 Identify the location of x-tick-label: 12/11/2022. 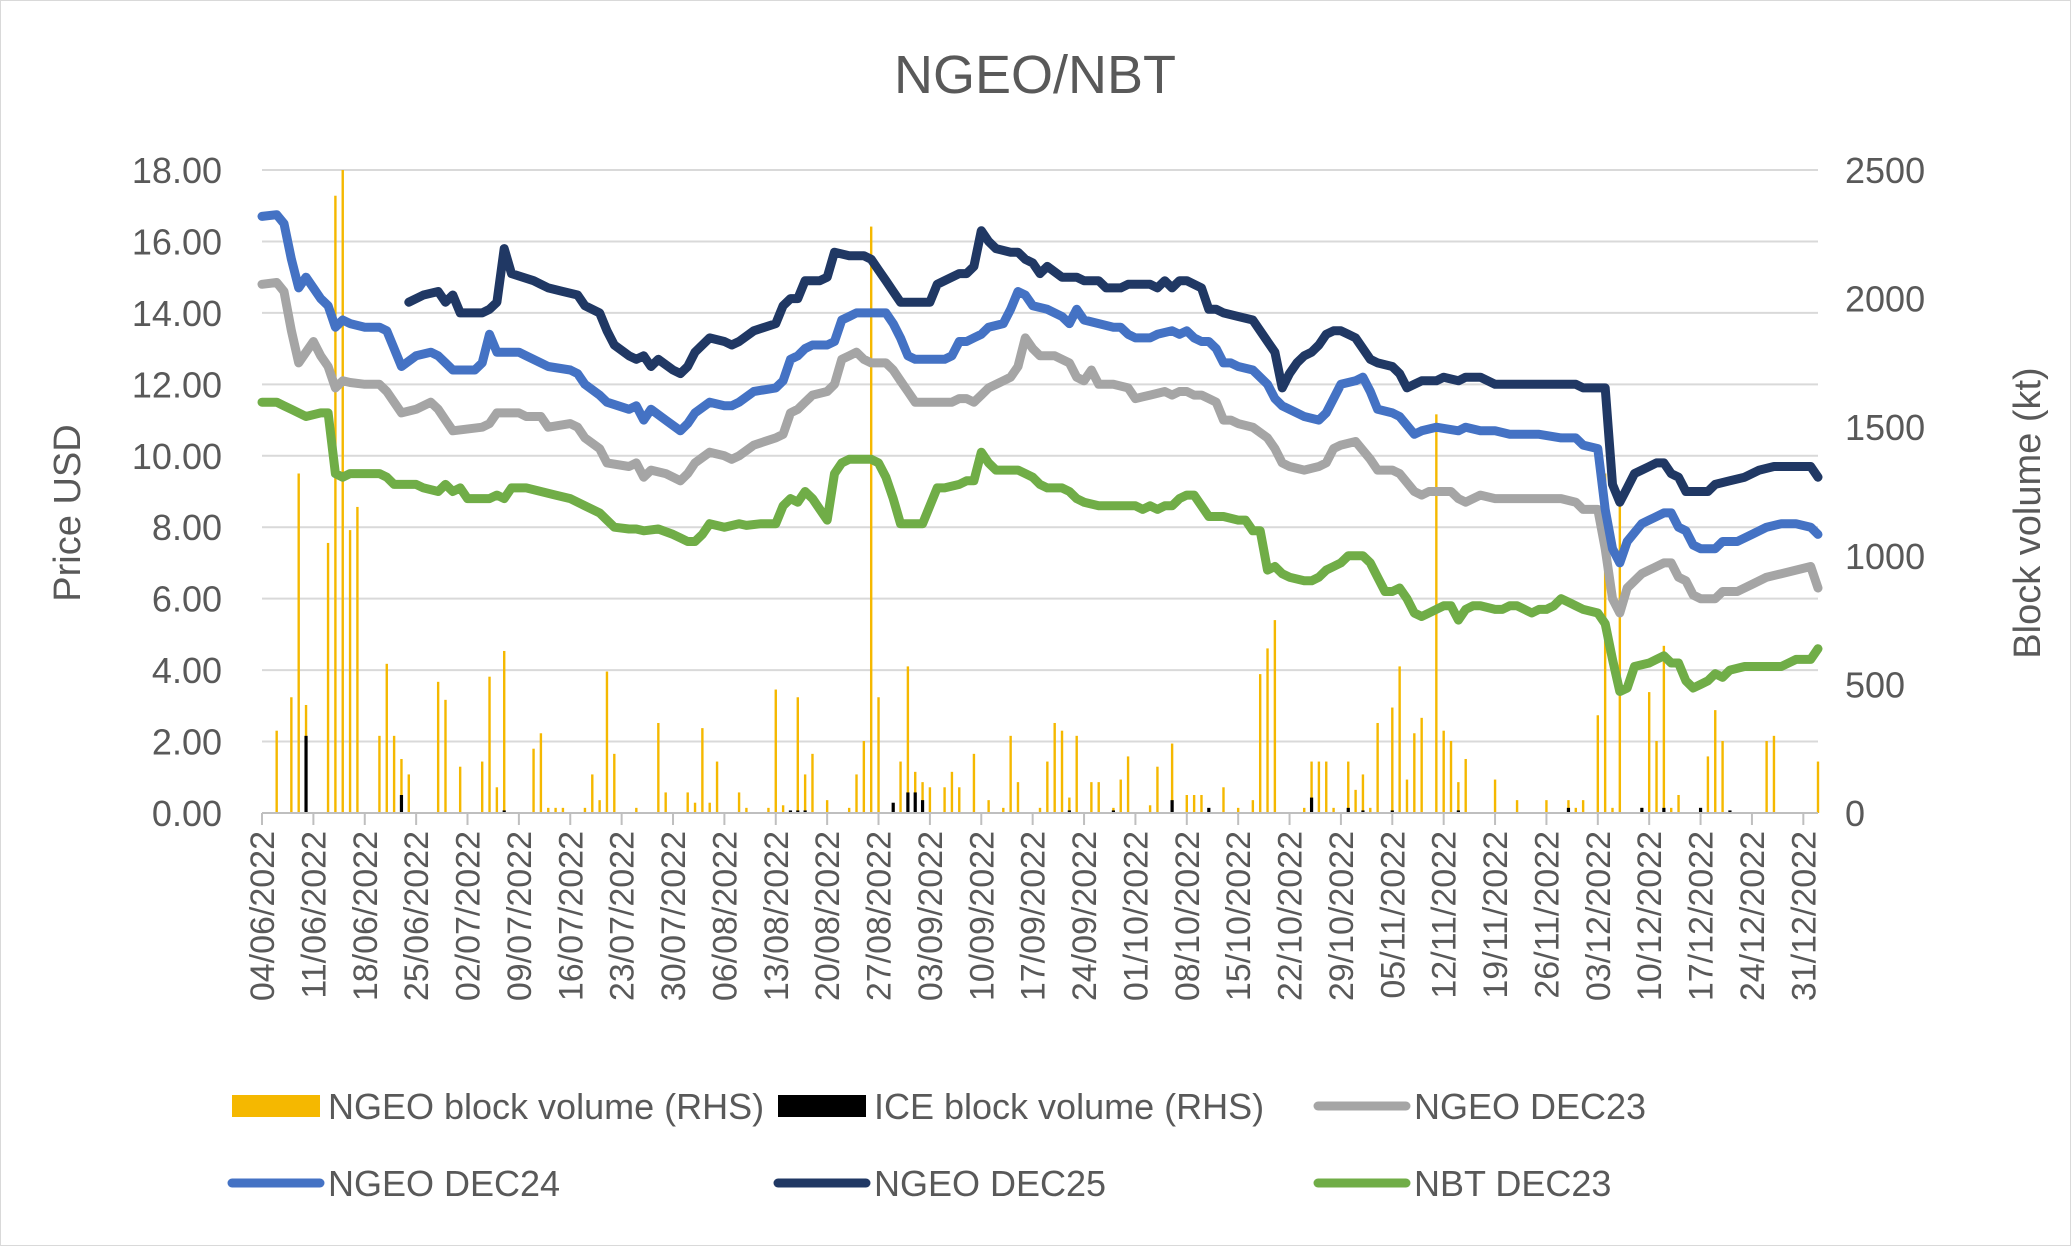
(1445, 915).